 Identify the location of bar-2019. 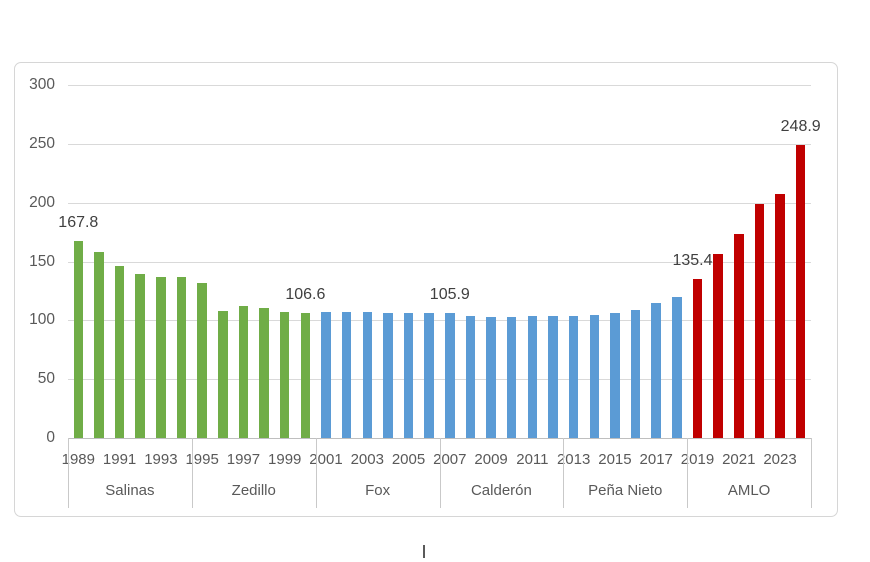
(697, 358).